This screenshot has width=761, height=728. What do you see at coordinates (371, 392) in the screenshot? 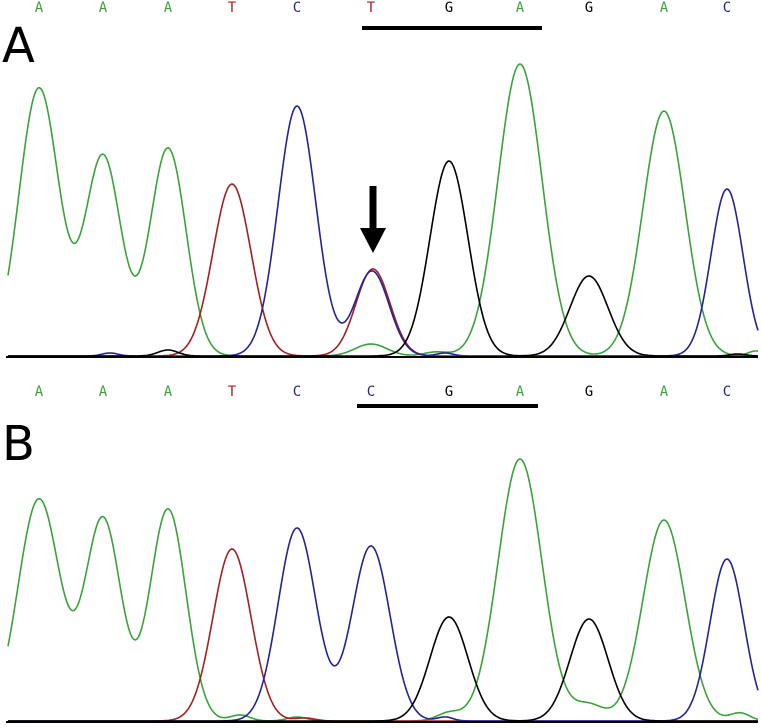
I see `base-call-6: C` at bounding box center [371, 392].